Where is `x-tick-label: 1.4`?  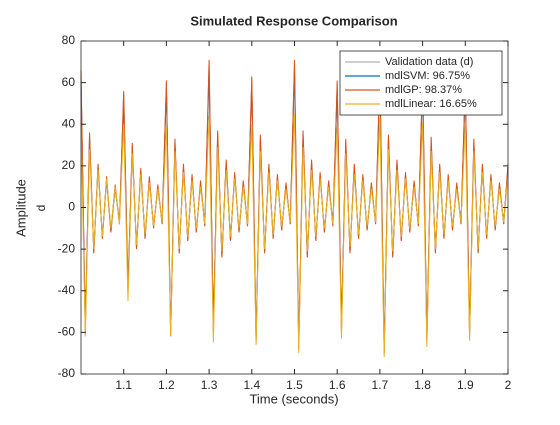 x-tick-label: 1.4 is located at coordinates (251, 385).